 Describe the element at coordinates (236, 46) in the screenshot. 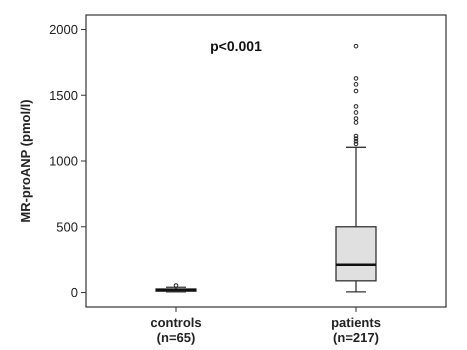

I see `annotation: p<0.001` at that location.